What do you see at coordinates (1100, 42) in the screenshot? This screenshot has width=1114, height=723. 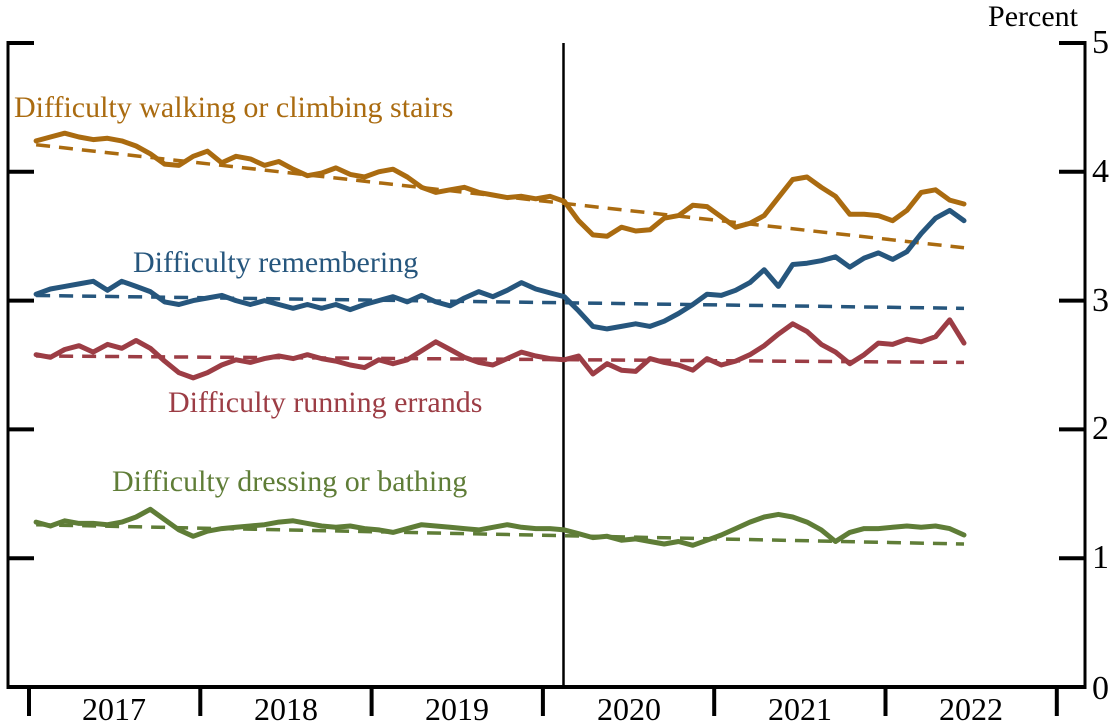 I see `ytick-label-5: 5` at bounding box center [1100, 42].